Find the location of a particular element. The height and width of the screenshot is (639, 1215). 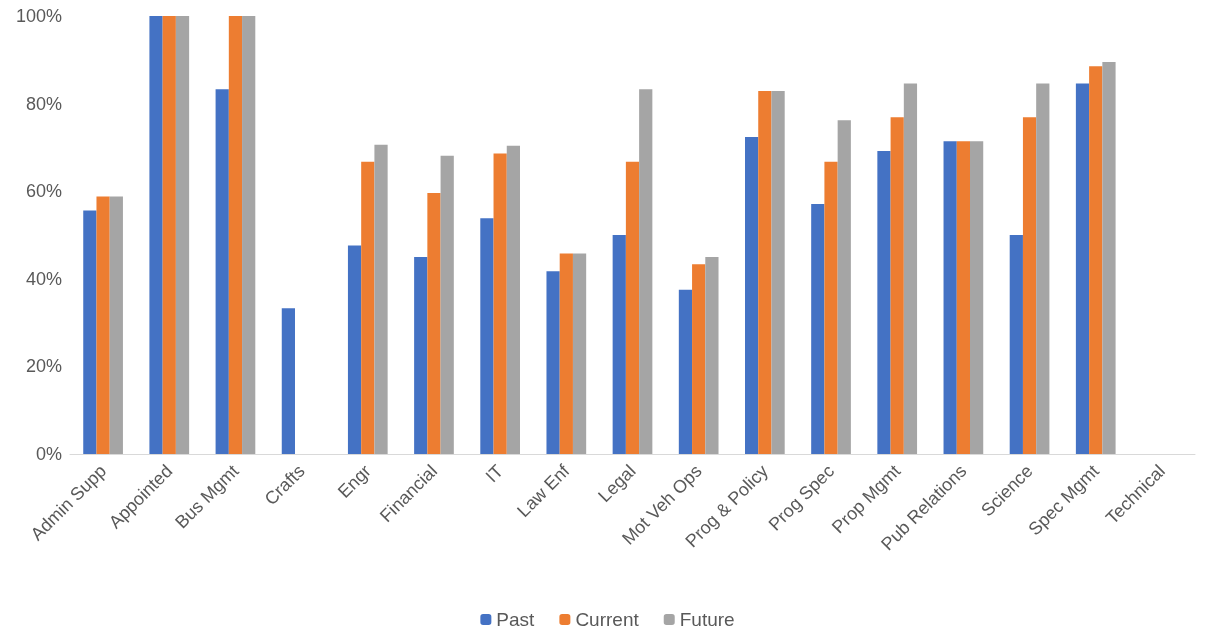

x-tick-label: IT is located at coordinates (494, 473).